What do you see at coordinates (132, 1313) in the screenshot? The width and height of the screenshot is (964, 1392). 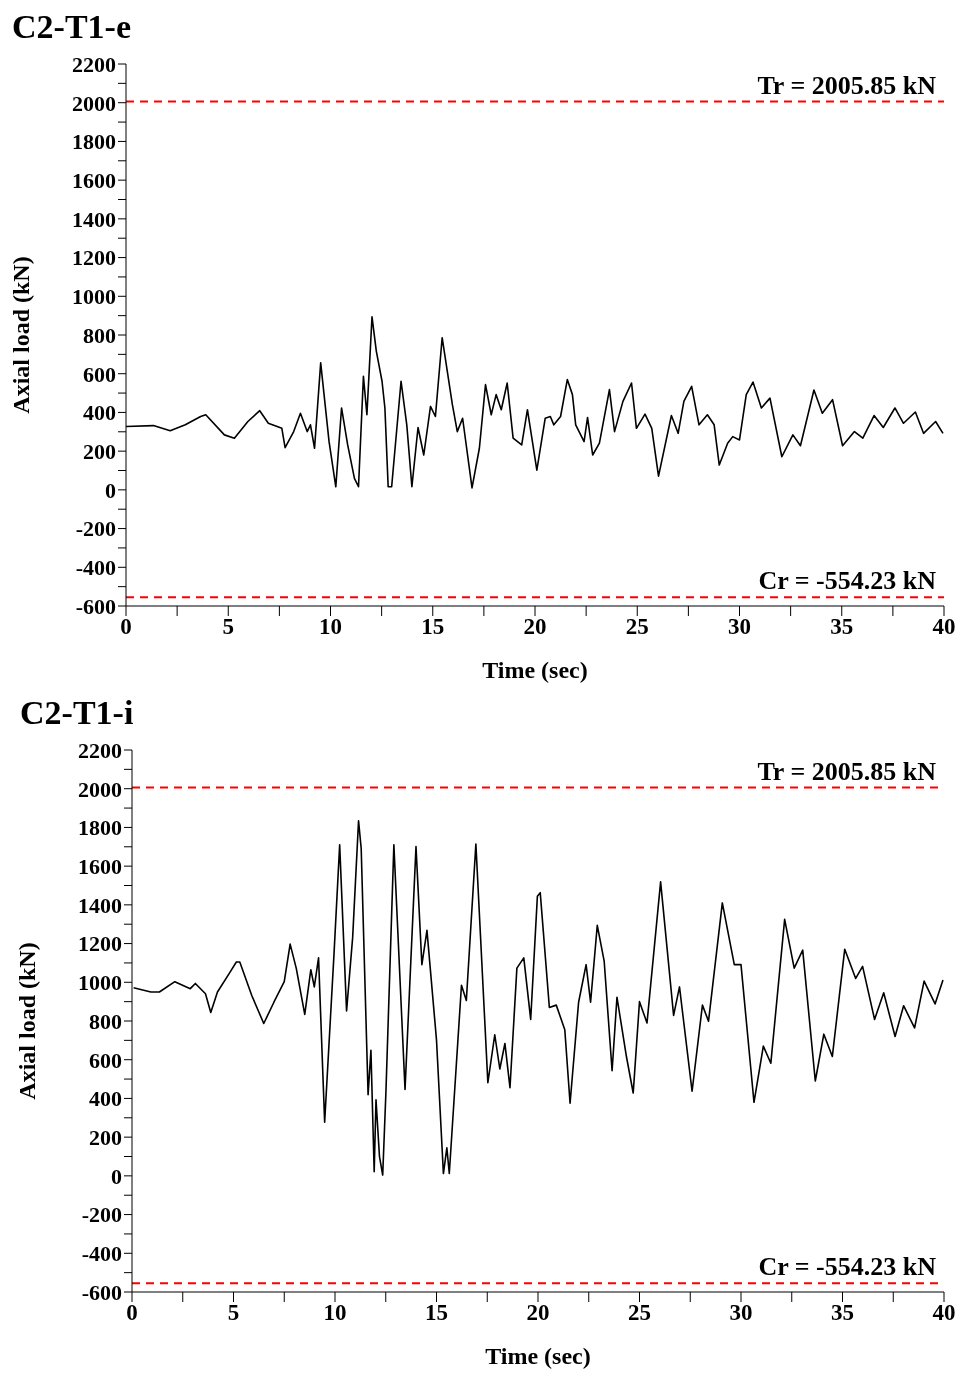 I see `x-tick-label: 0` at bounding box center [132, 1313].